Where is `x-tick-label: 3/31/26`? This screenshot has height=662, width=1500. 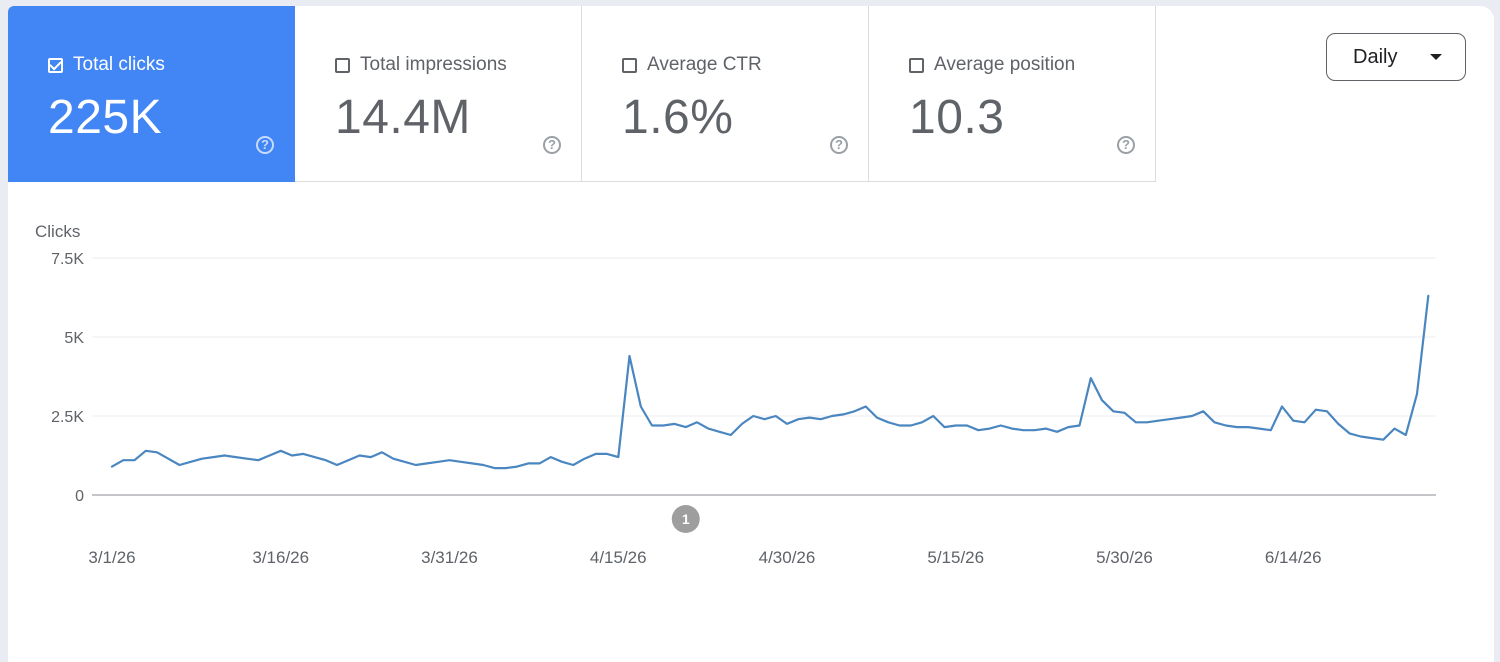 x-tick-label: 3/31/26 is located at coordinates (449, 557).